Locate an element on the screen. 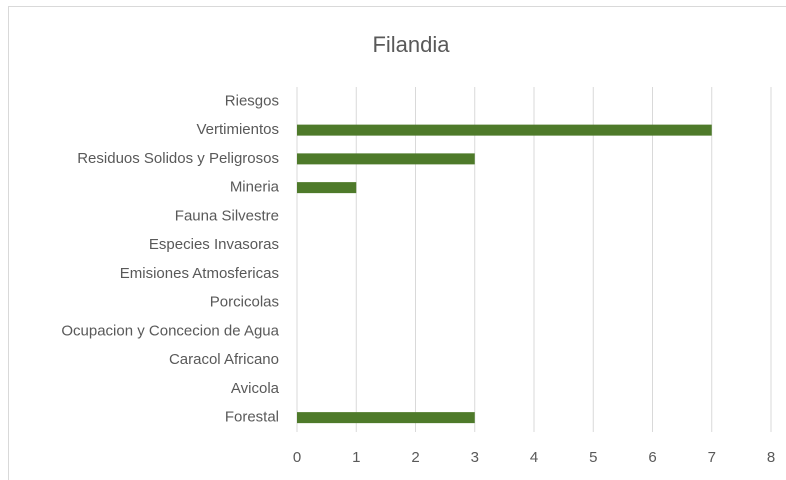 The width and height of the screenshot is (786, 480). y-tick-label: Emisiones Atmosfericas is located at coordinates (199, 273).